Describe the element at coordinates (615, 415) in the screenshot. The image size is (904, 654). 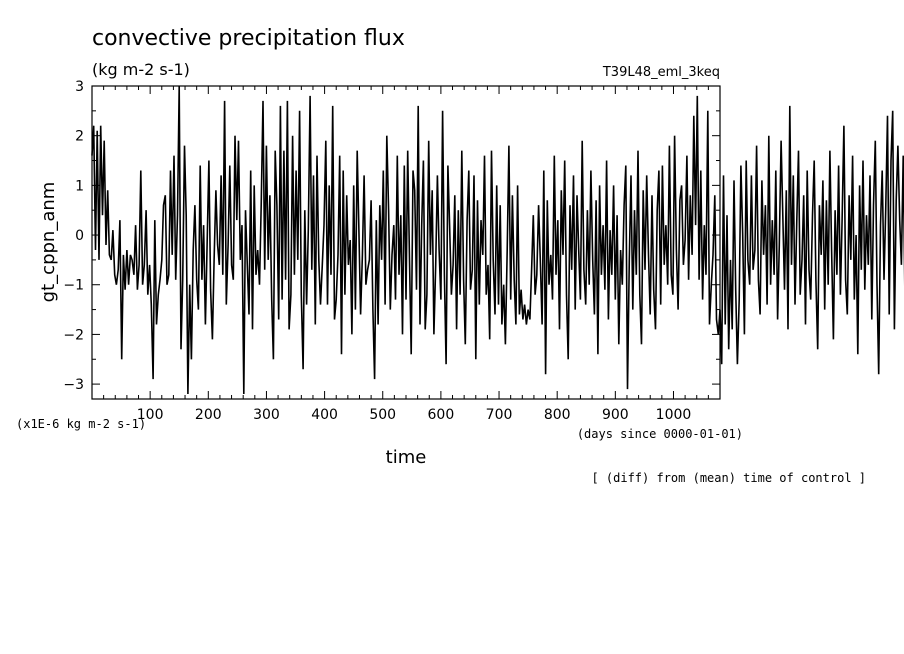
I see `x-tick-label: 900` at that location.